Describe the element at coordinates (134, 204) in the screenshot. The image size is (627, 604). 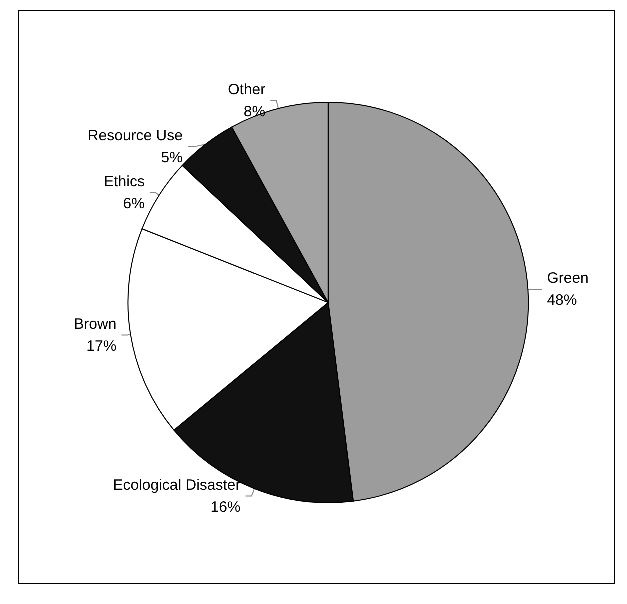
I see `data-label: 6%` at that location.